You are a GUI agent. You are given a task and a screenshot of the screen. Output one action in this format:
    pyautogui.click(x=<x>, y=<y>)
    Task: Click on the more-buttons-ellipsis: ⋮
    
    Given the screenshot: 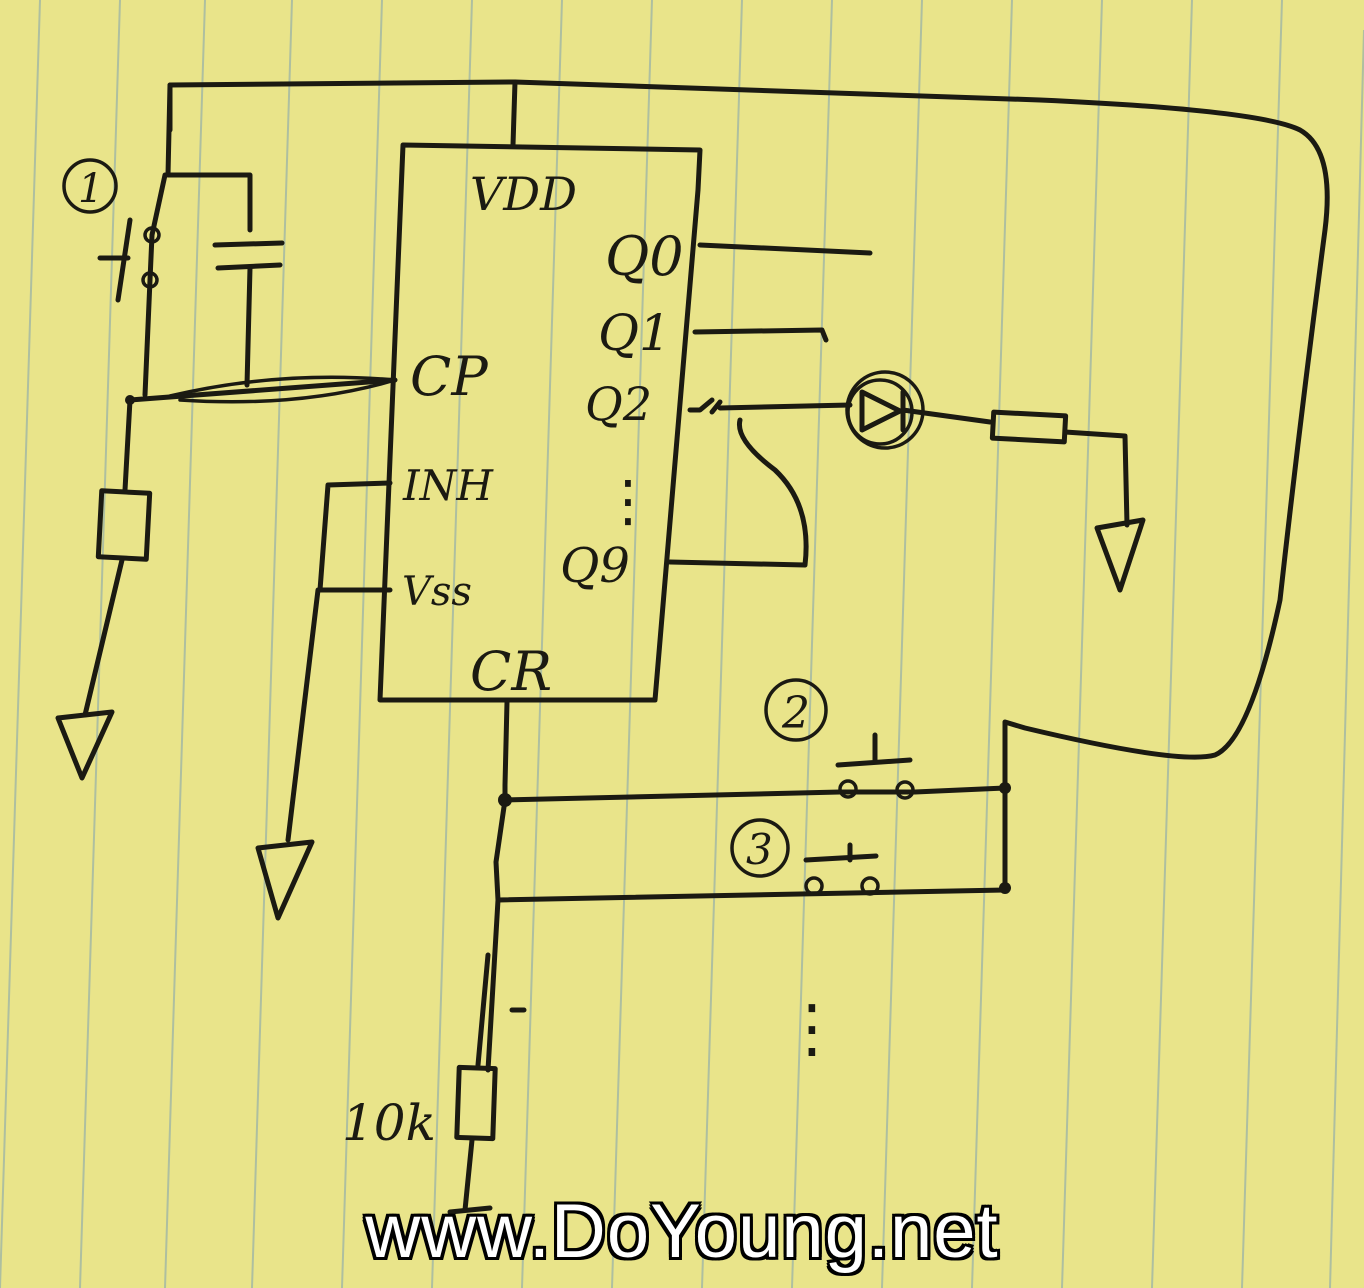 What is the action you would take?
    pyautogui.click(x=812, y=1029)
    